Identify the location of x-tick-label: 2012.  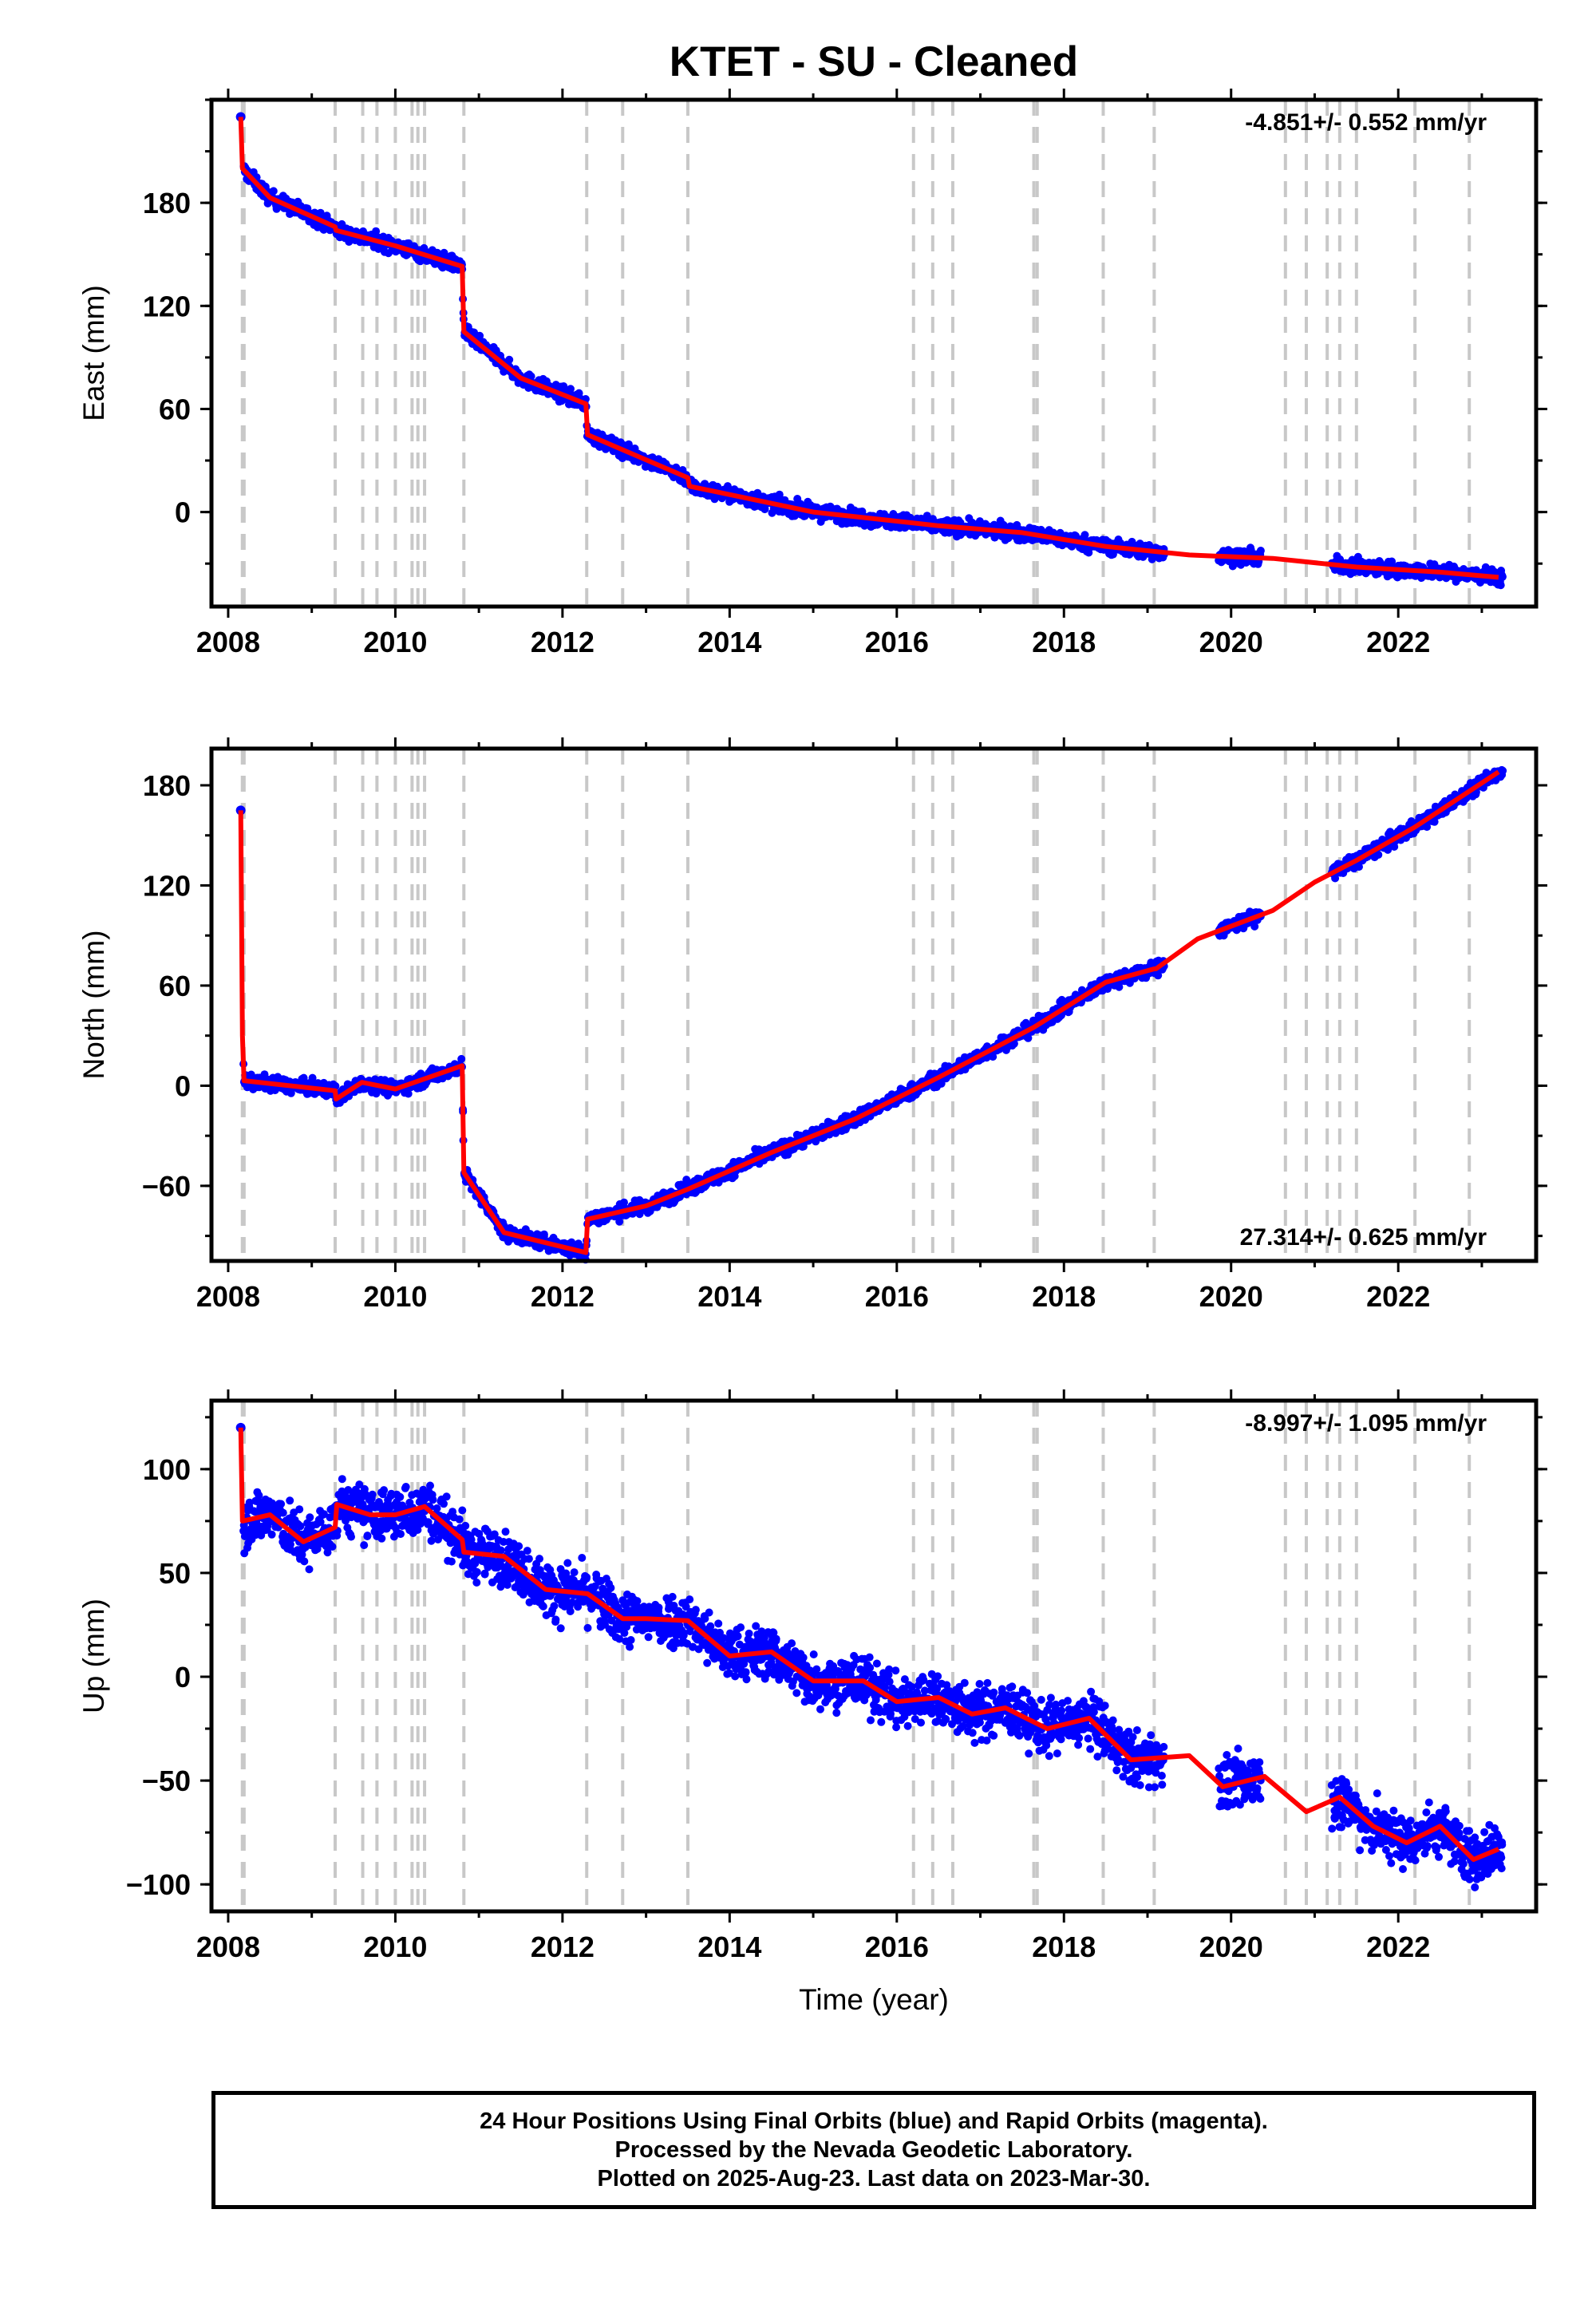
(563, 642).